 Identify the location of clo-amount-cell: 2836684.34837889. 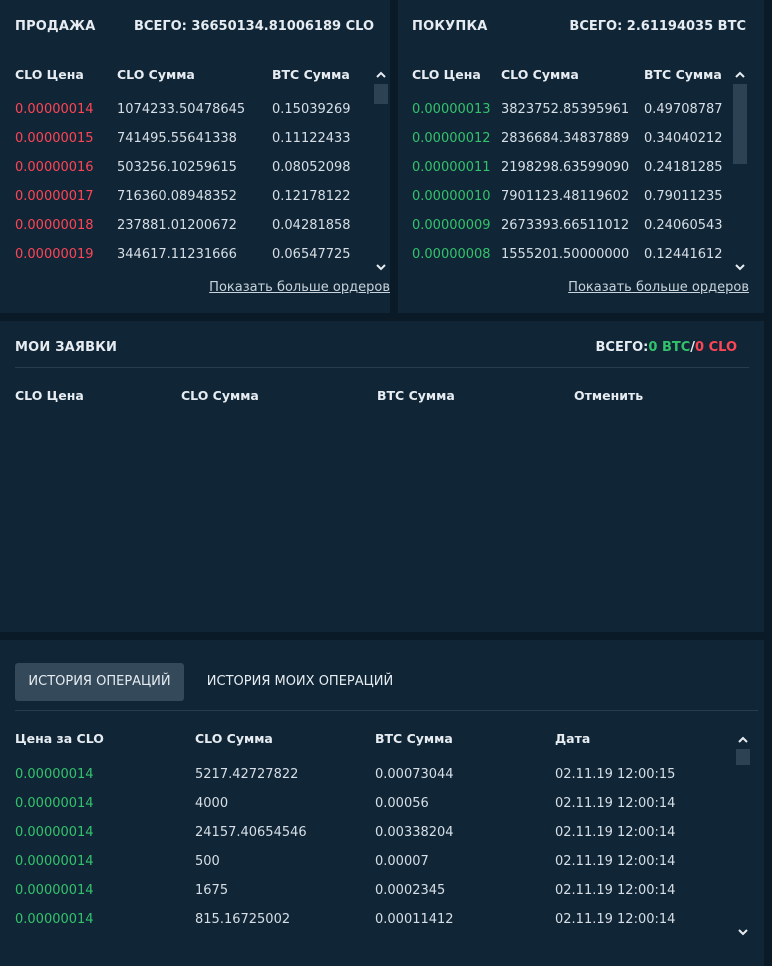
(565, 138).